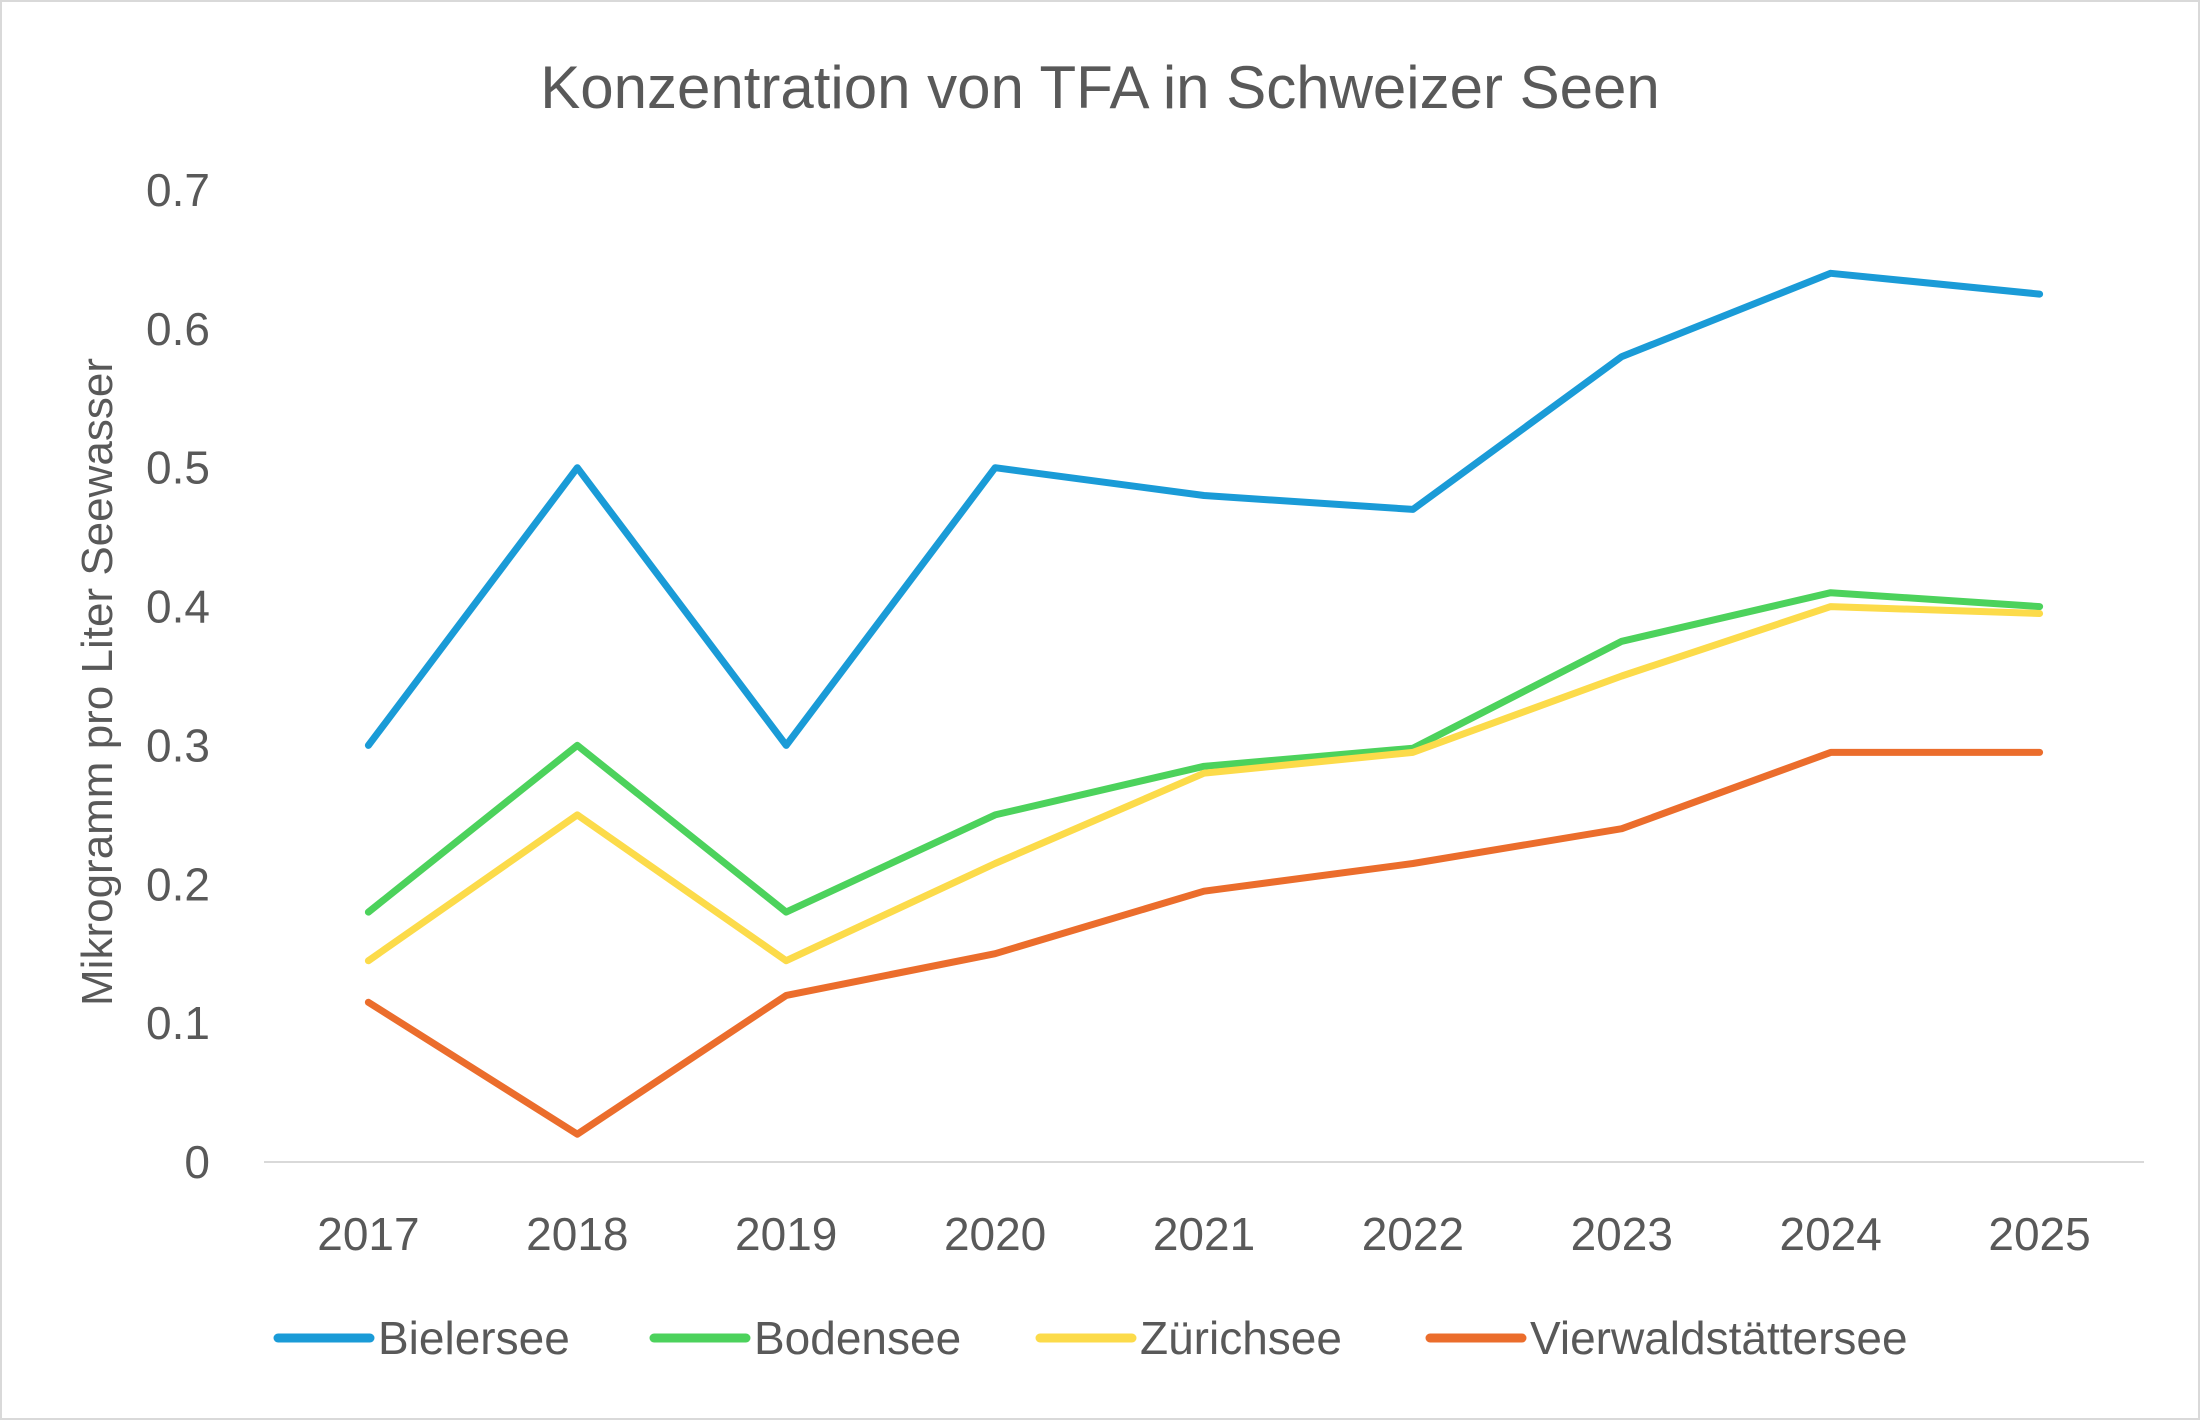 The height and width of the screenshot is (1420, 2200). I want to click on chart-title: Konzentration von TFA in Schweizer Seen, so click(1100, 87).